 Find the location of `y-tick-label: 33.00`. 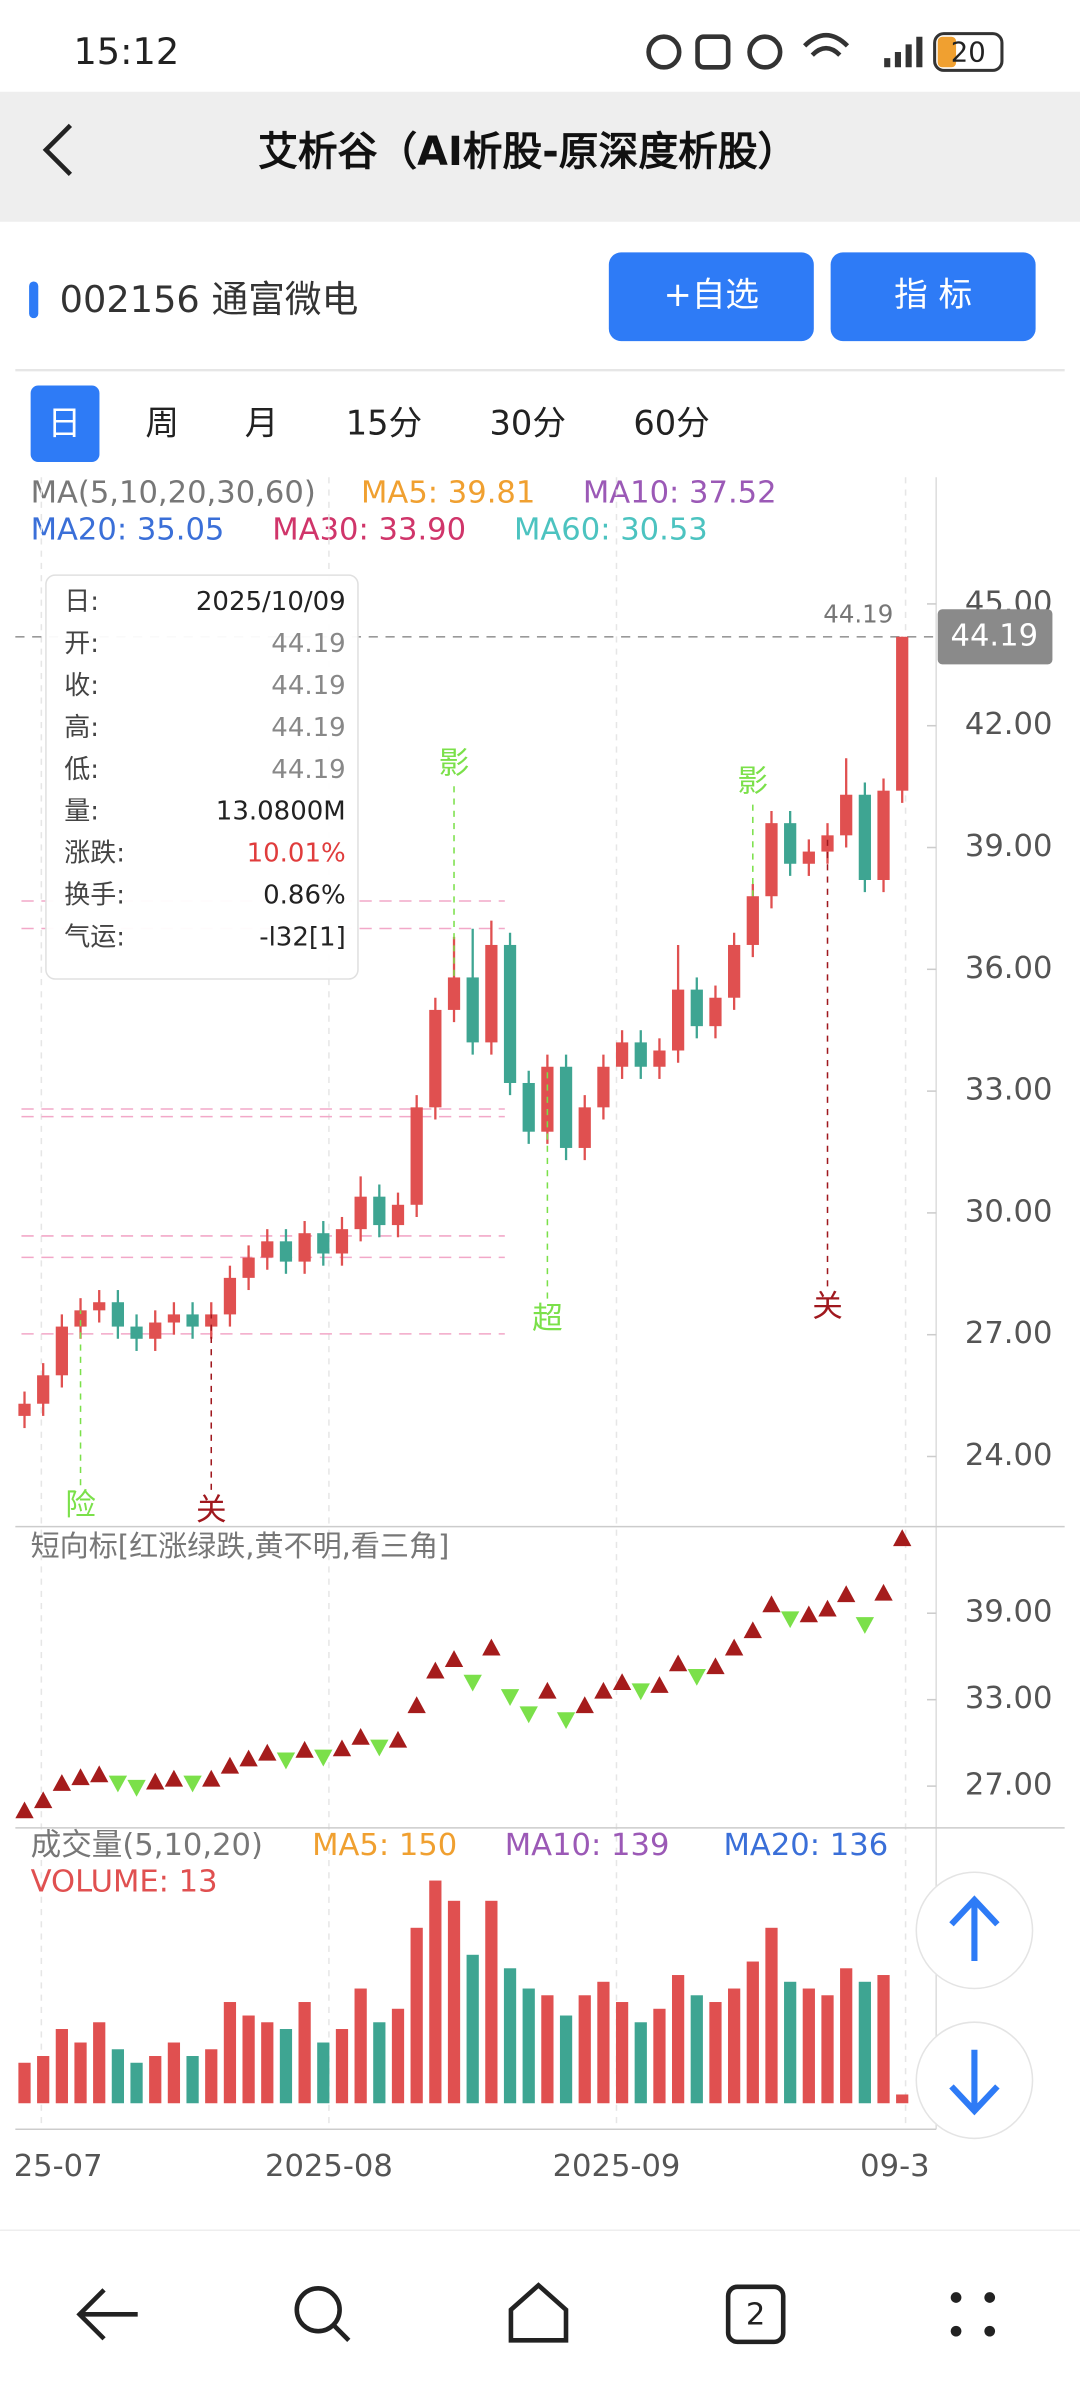

y-tick-label: 33.00 is located at coordinates (1009, 1090).